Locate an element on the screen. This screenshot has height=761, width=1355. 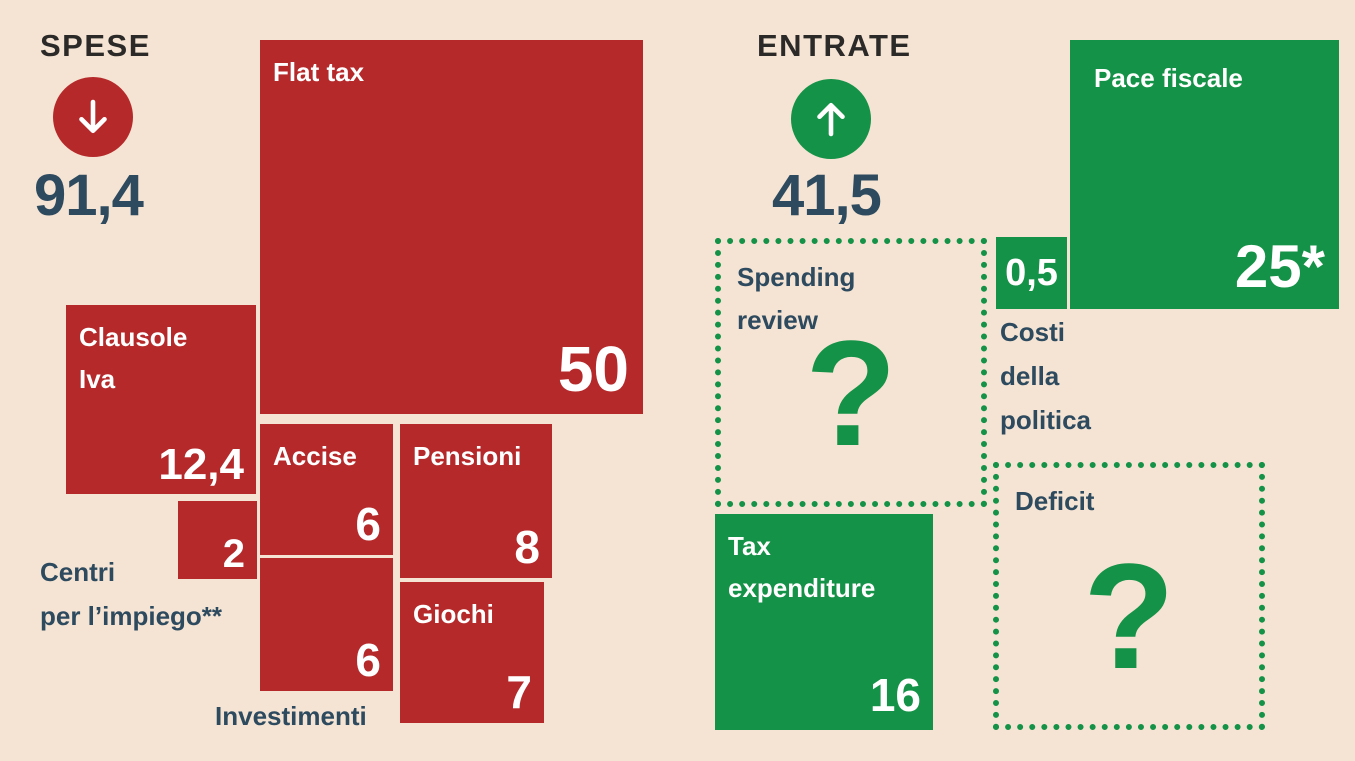
tax-expenditure-label: Tax expenditure is located at coordinates (801, 567).